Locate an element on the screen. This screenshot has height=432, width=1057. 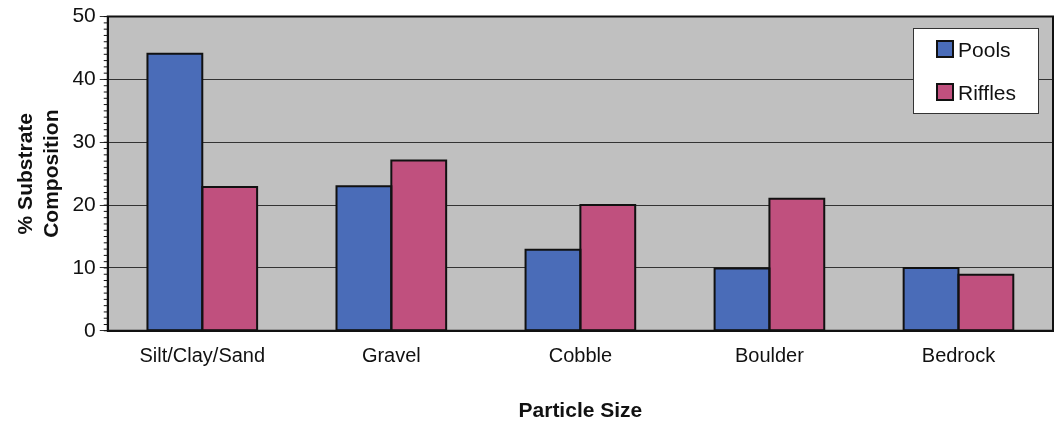
y-axis-title: % Substrate Composition is located at coordinates (37, 173).